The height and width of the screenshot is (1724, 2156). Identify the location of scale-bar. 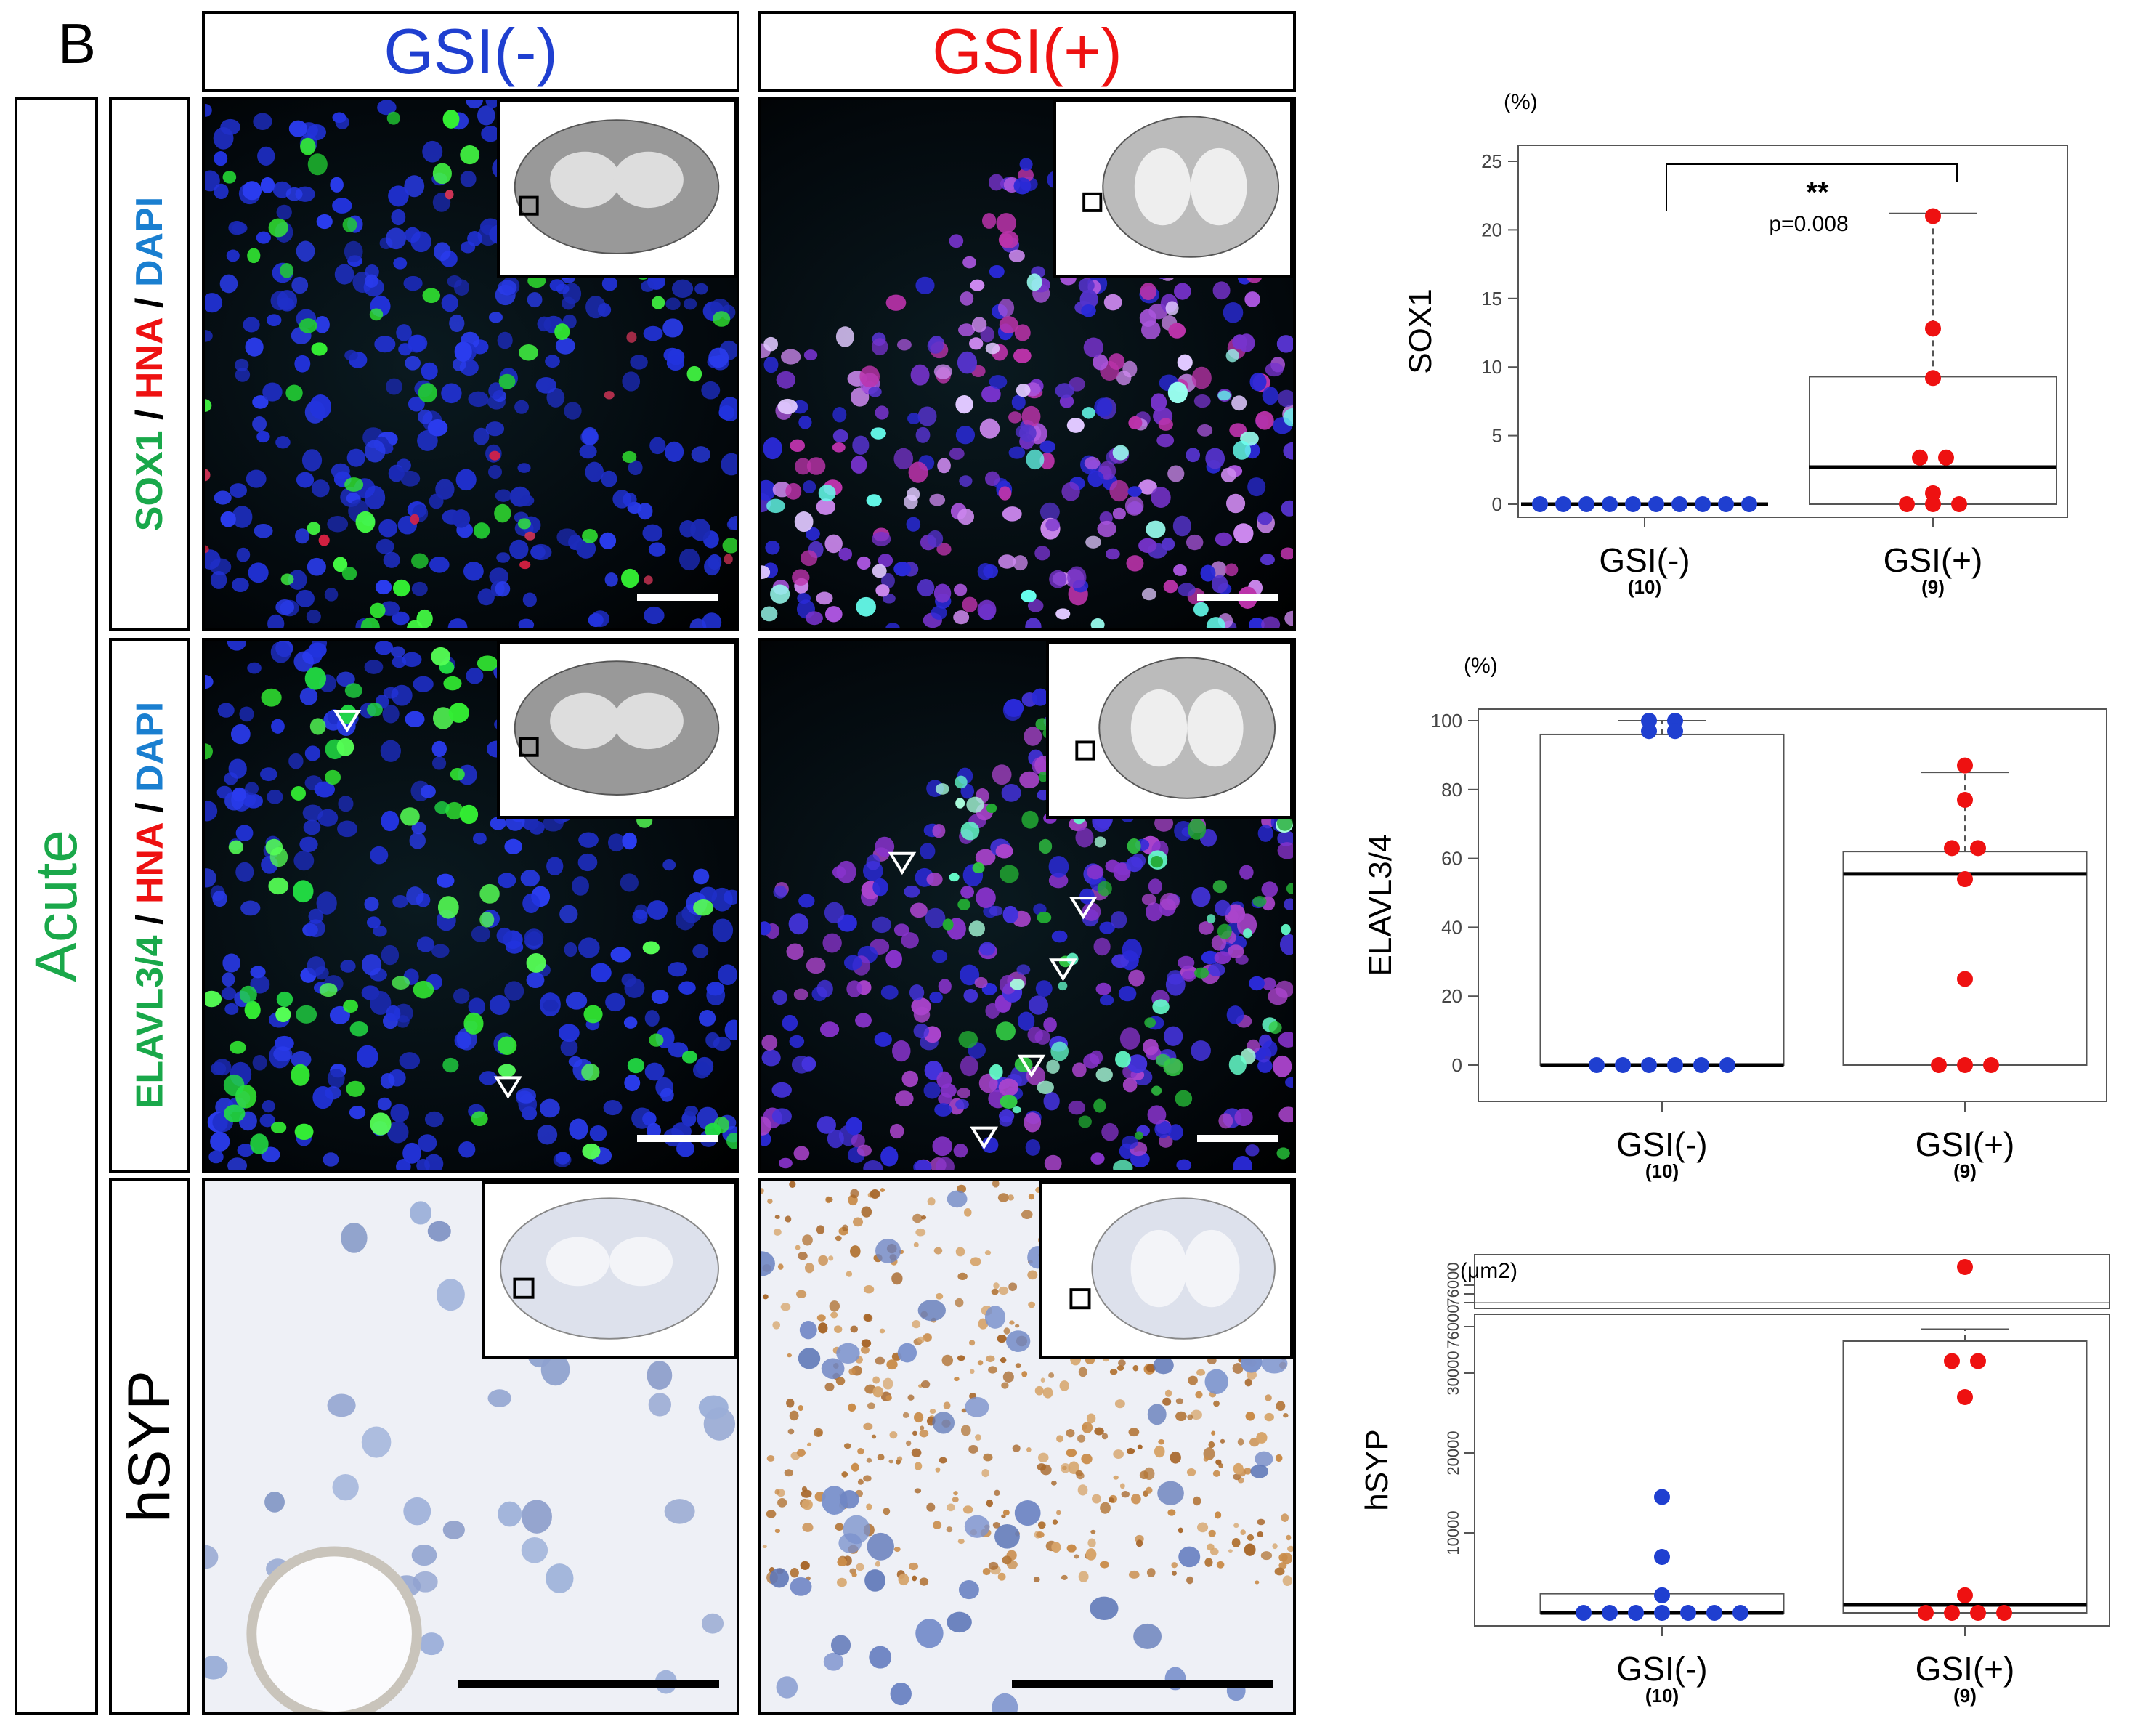
(1237, 598).